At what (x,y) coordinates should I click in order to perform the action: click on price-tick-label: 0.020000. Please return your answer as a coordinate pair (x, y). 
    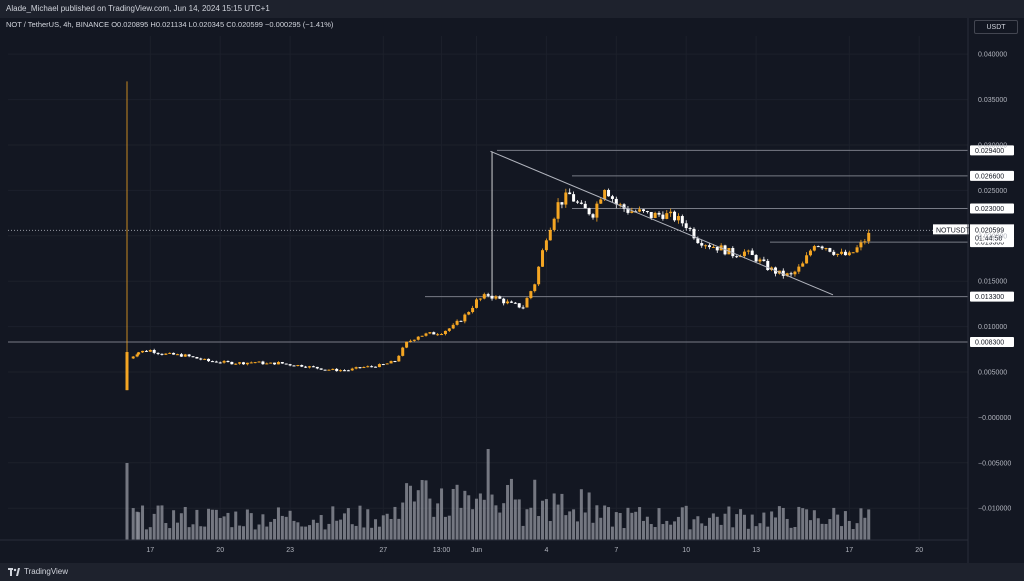
    Looking at the image, I should click on (992, 236).